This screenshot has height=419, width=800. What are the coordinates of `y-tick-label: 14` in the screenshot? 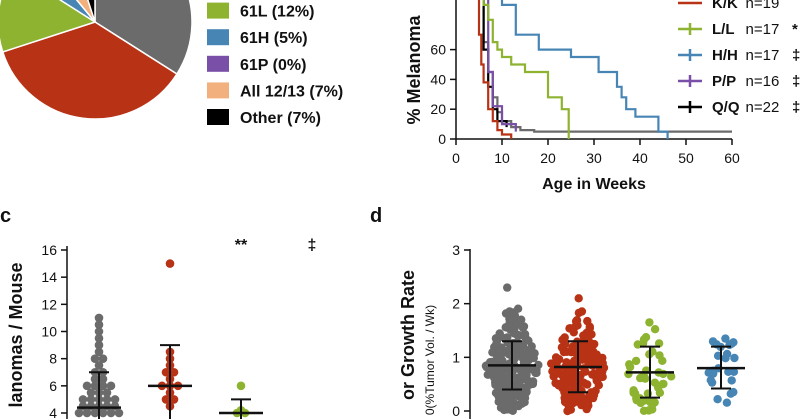 It's located at (49, 277).